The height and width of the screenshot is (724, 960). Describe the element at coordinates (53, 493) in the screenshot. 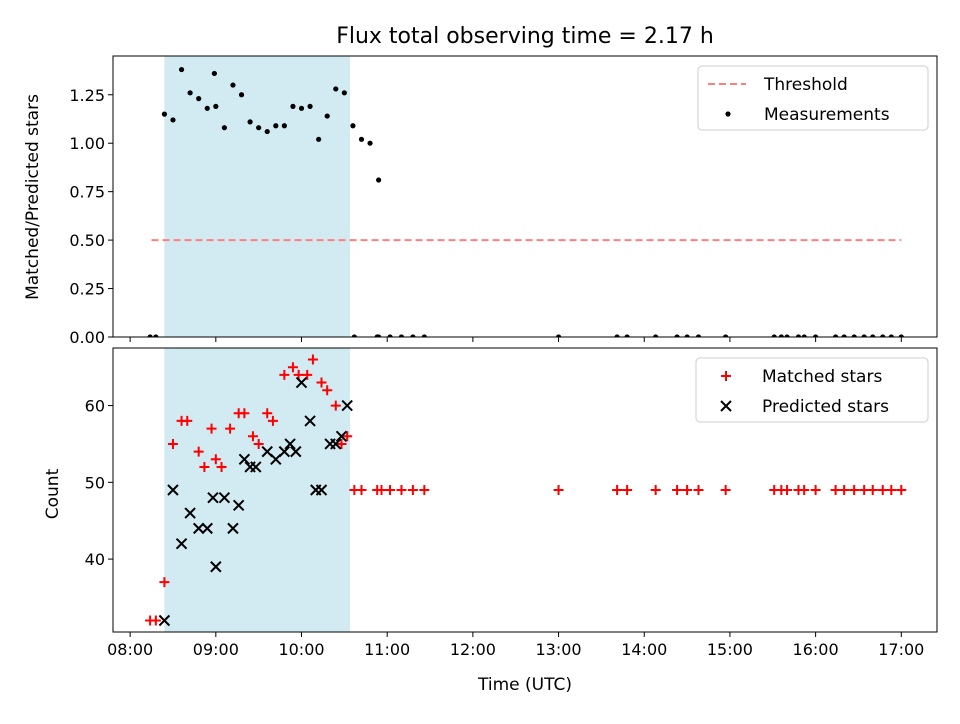

I see `bottom-y-axis-label: Count` at that location.